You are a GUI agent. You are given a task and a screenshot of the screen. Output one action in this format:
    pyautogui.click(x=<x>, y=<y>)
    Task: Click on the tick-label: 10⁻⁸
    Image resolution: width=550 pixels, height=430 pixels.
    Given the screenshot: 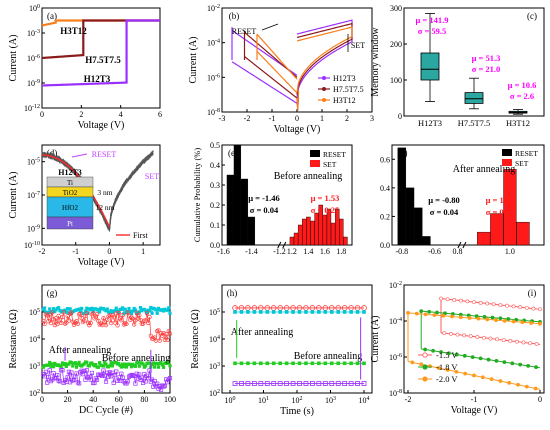 What is the action you would take?
    pyautogui.click(x=213, y=112)
    